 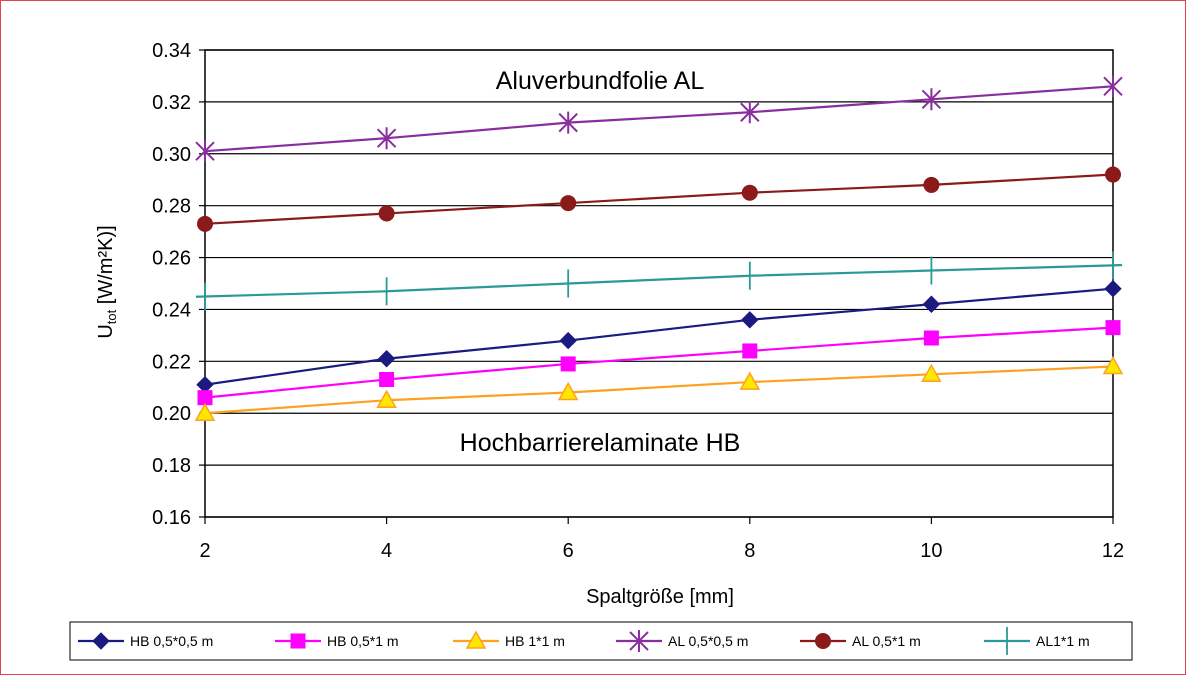 What do you see at coordinates (660, 597) in the screenshot?
I see `x-axis-label: Spaltgröße [mm]` at bounding box center [660, 597].